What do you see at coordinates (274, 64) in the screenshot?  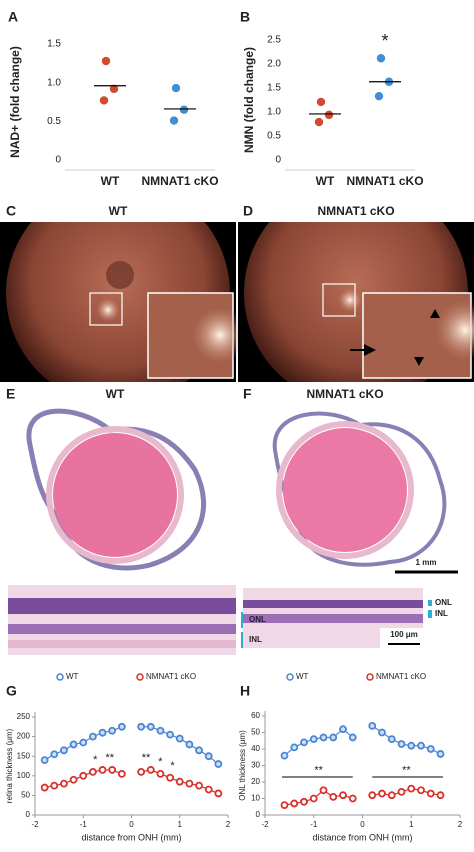 I see `y-tick-label: 2.0` at bounding box center [274, 64].